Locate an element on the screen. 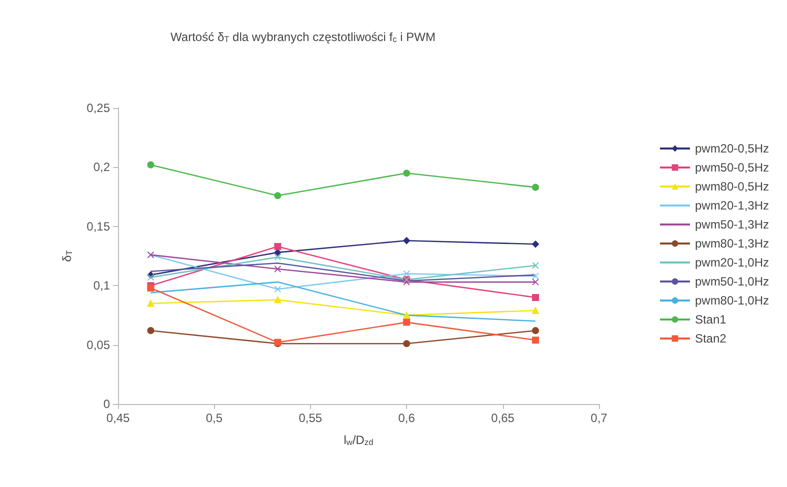 The height and width of the screenshot is (487, 787). y-tick-label: 0,2 is located at coordinates (101, 167).